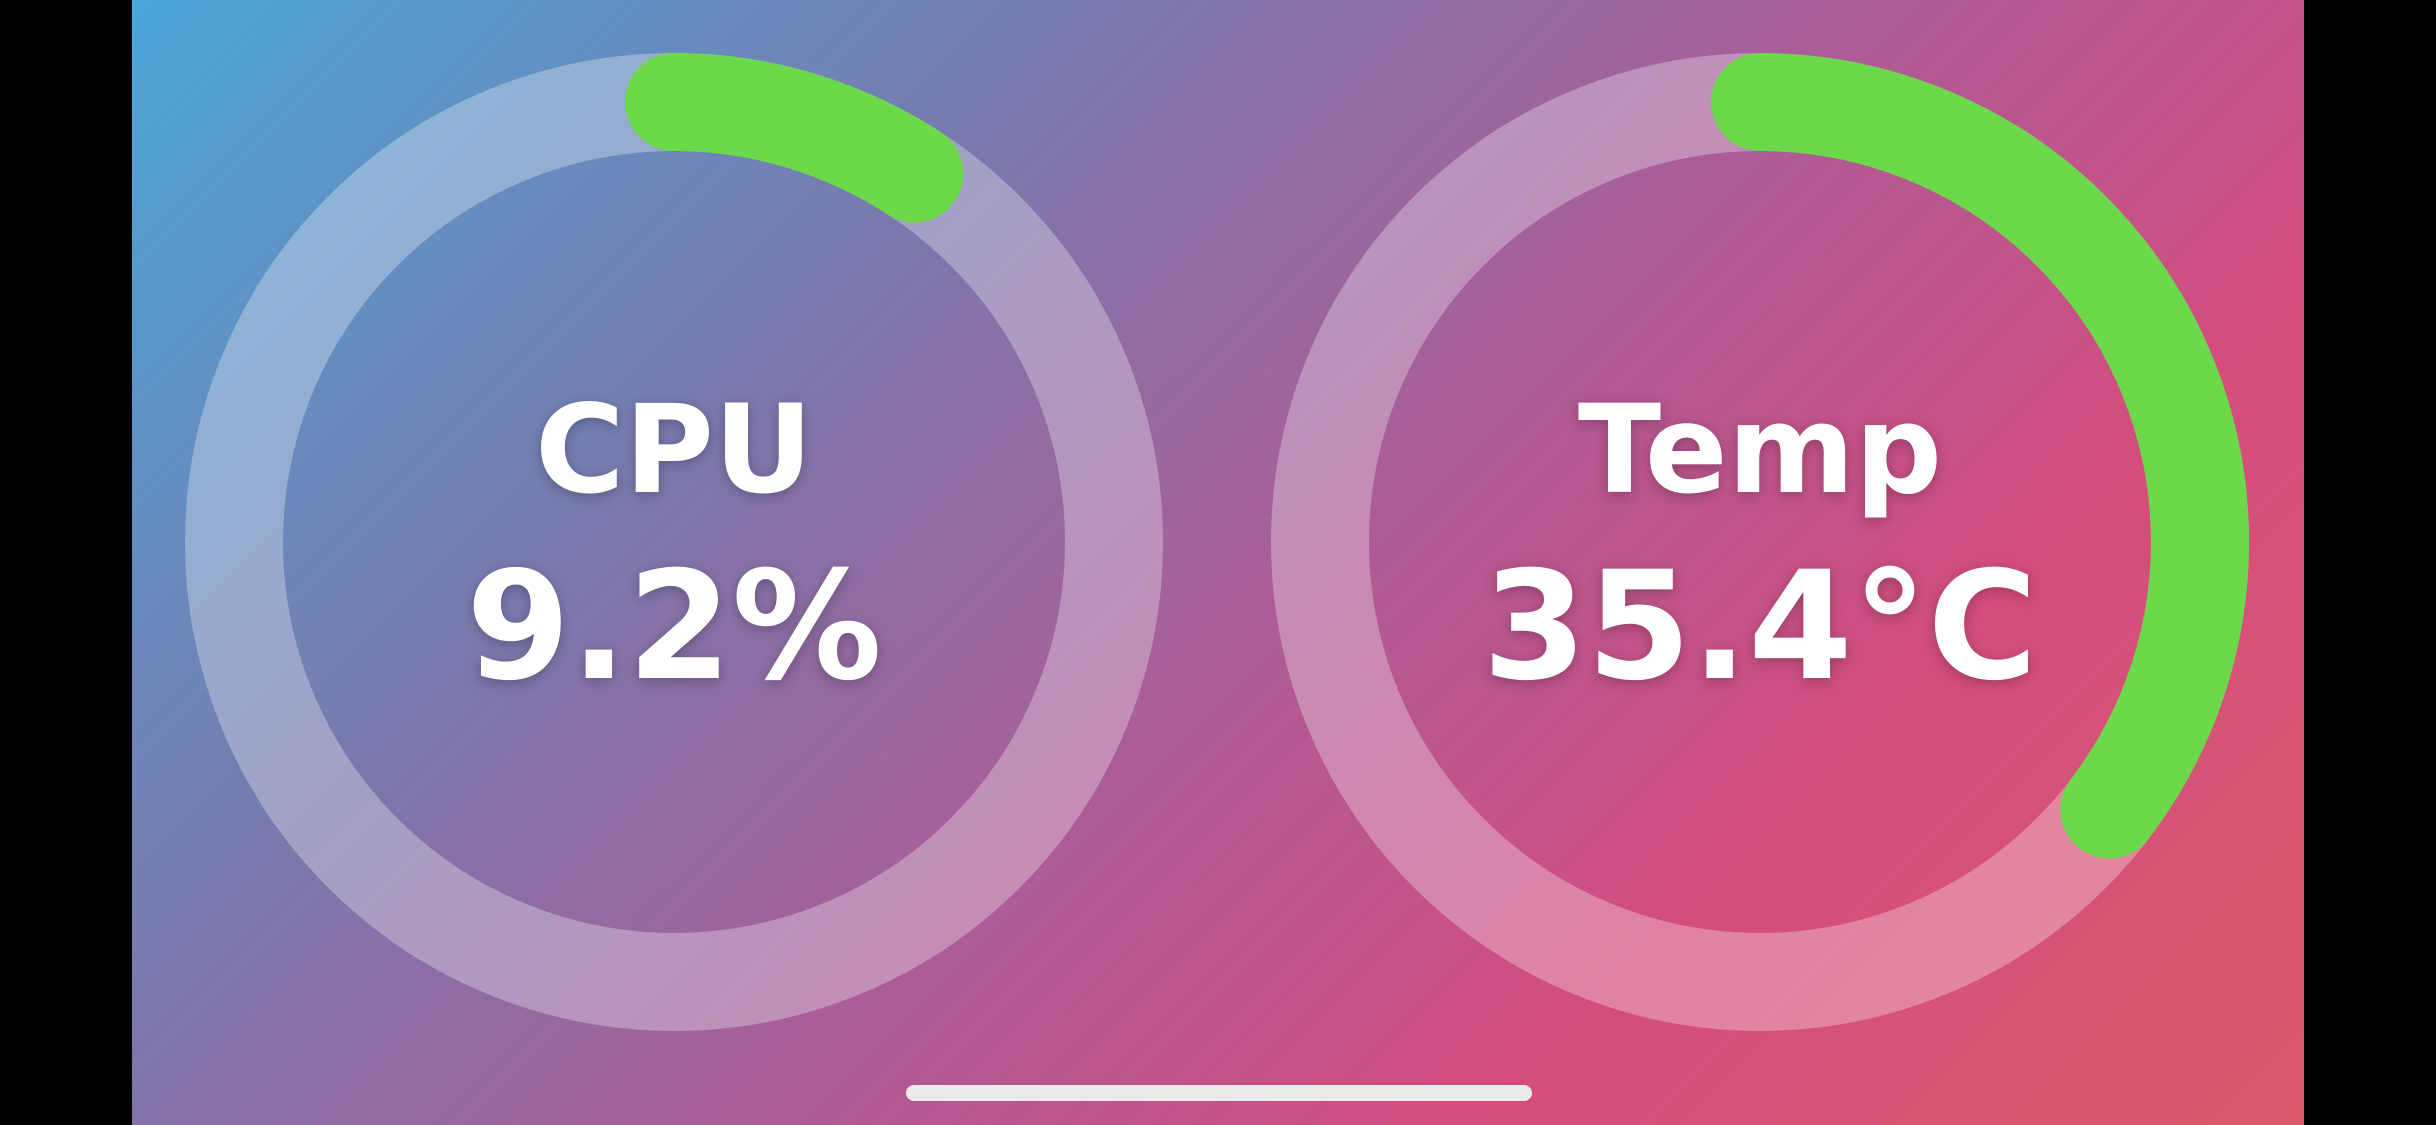 This screenshot has height=1125, width=2436. What do you see at coordinates (1219, 1093) in the screenshot?
I see `home-indicator` at bounding box center [1219, 1093].